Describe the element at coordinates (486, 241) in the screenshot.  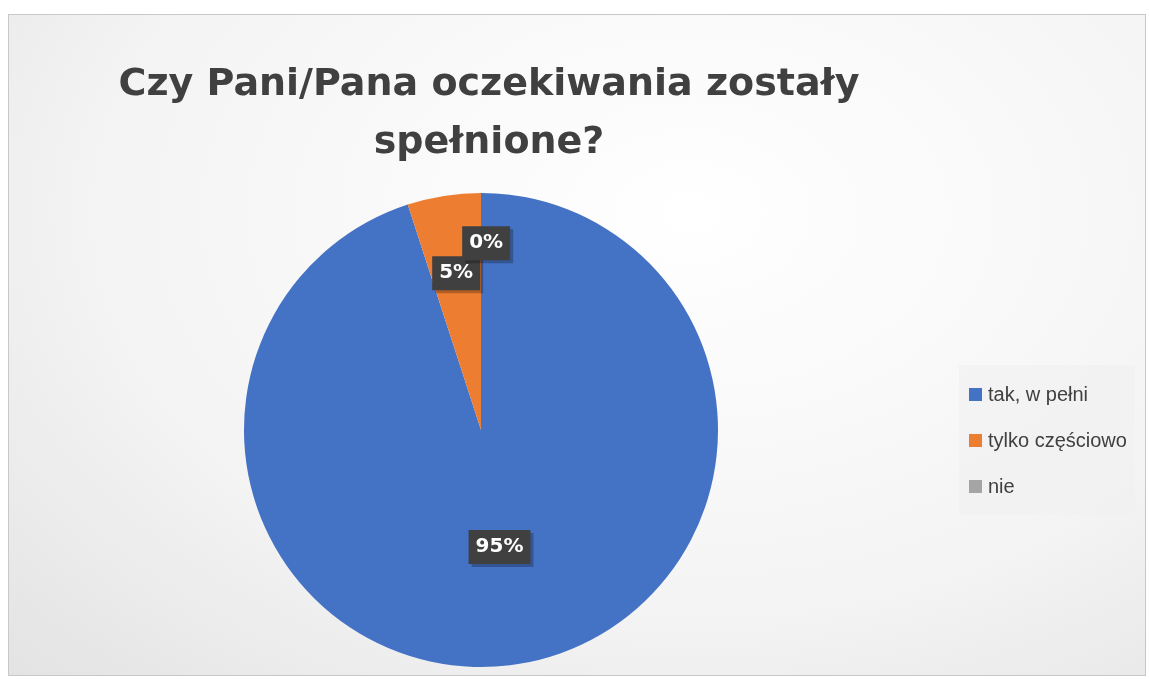
I see `text: 0%` at that location.